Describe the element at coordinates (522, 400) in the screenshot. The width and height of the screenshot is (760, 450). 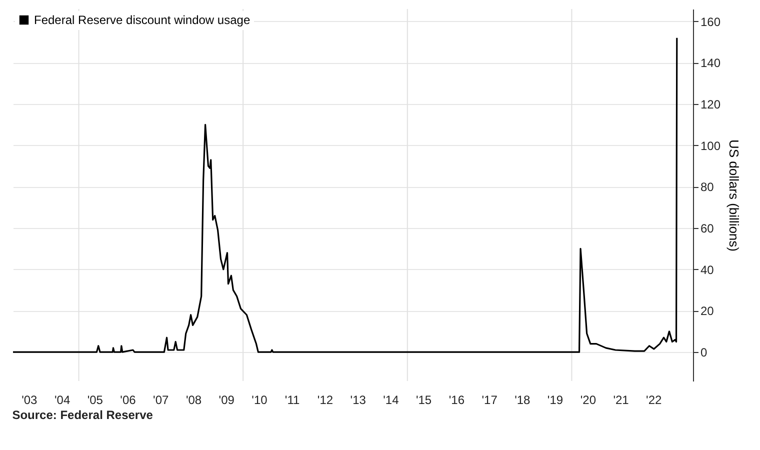
I see `x-tick-label: '18` at that location.